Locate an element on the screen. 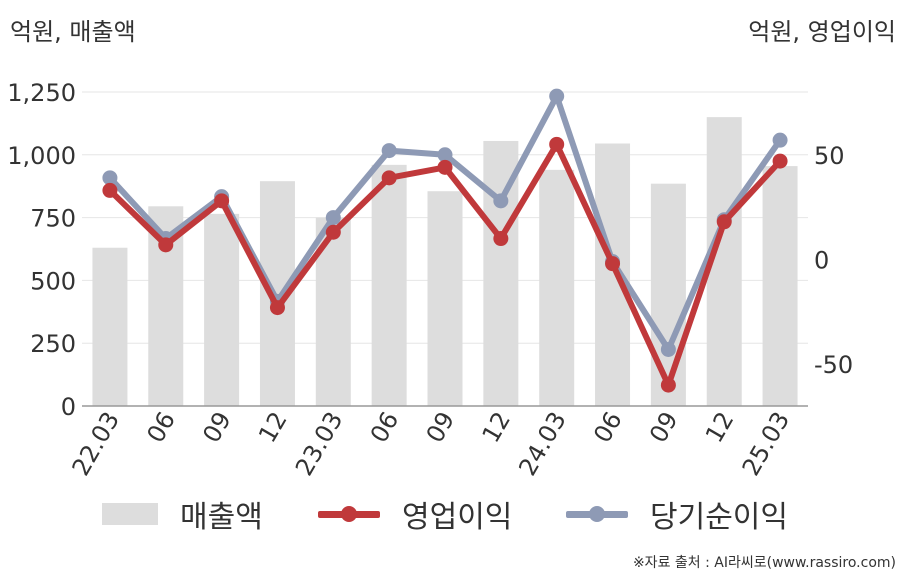 Image resolution: width=908 pixels, height=580 pixels. x-tick-label: 23.03 is located at coordinates (319, 444).